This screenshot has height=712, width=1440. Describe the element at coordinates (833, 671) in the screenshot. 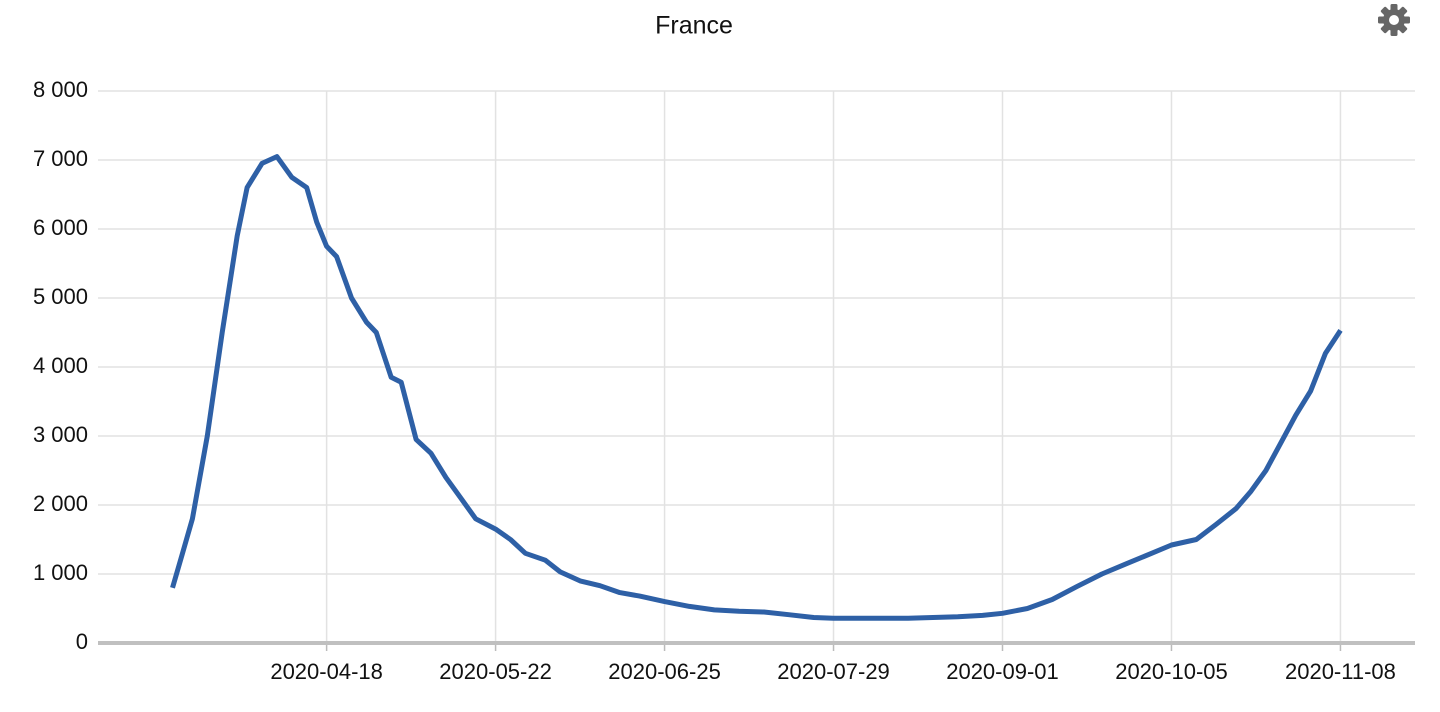

I see `x-tick-label: 2020-07-29` at that location.